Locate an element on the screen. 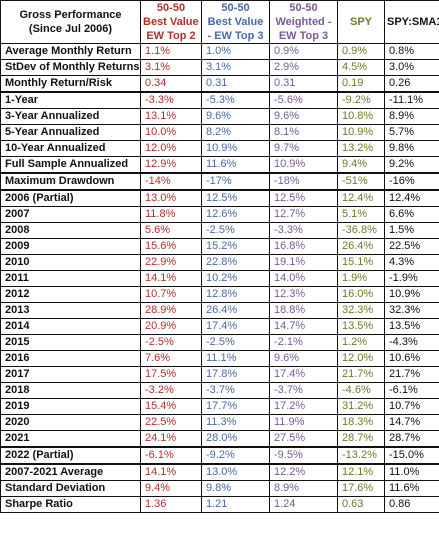 Image resolution: width=439 pixels, height=533 pixels. row-label: 2011 is located at coordinates (70, 278).